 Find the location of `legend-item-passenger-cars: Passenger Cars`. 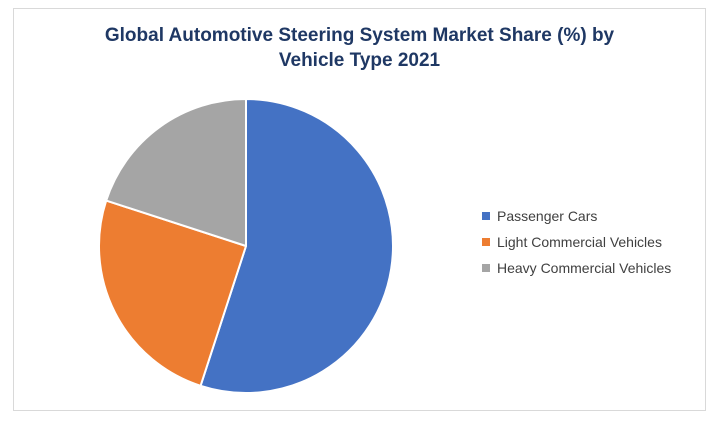

legend-item-passenger-cars: Passenger Cars is located at coordinates (576, 216).